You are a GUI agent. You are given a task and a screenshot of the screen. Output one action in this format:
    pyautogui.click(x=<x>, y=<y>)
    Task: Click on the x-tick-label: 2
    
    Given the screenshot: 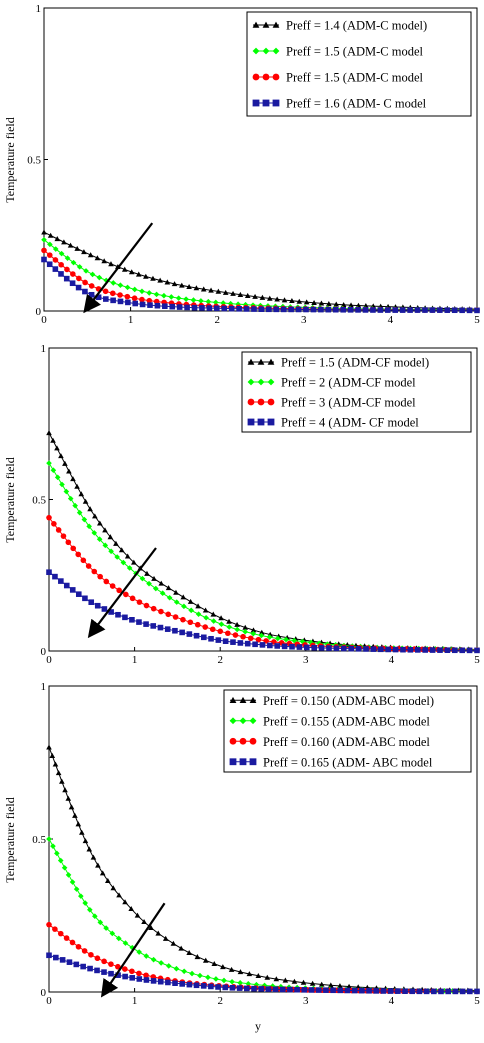 What is the action you would take?
    pyautogui.click(x=220, y=1001)
    